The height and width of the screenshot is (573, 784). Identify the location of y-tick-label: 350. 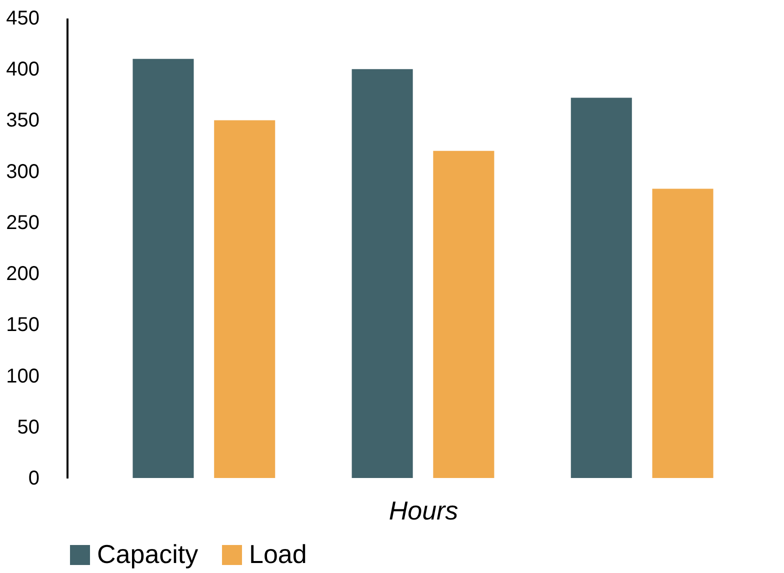
(23, 121).